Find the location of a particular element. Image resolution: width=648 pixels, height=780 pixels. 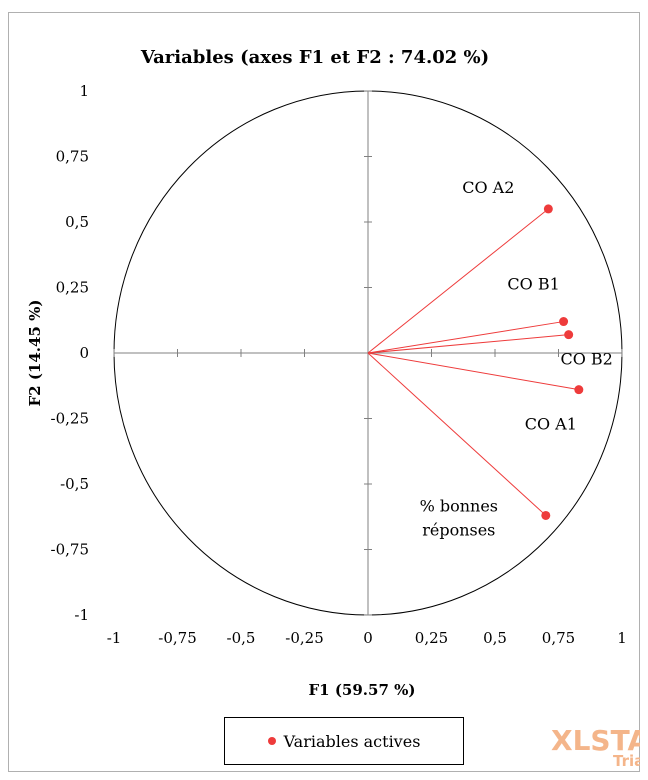

y-tick-label: 0,75 is located at coordinates (72, 157).